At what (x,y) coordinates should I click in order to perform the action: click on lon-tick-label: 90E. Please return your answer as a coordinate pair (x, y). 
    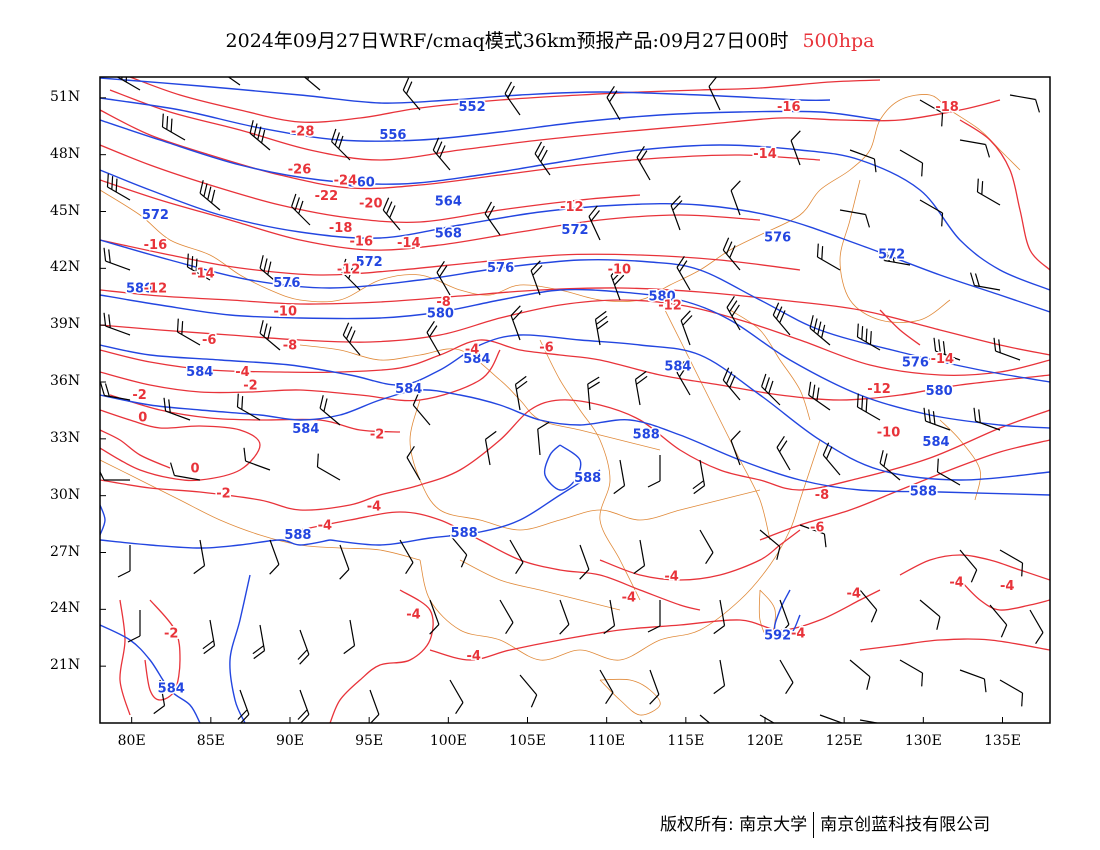
    Looking at the image, I should click on (290, 741).